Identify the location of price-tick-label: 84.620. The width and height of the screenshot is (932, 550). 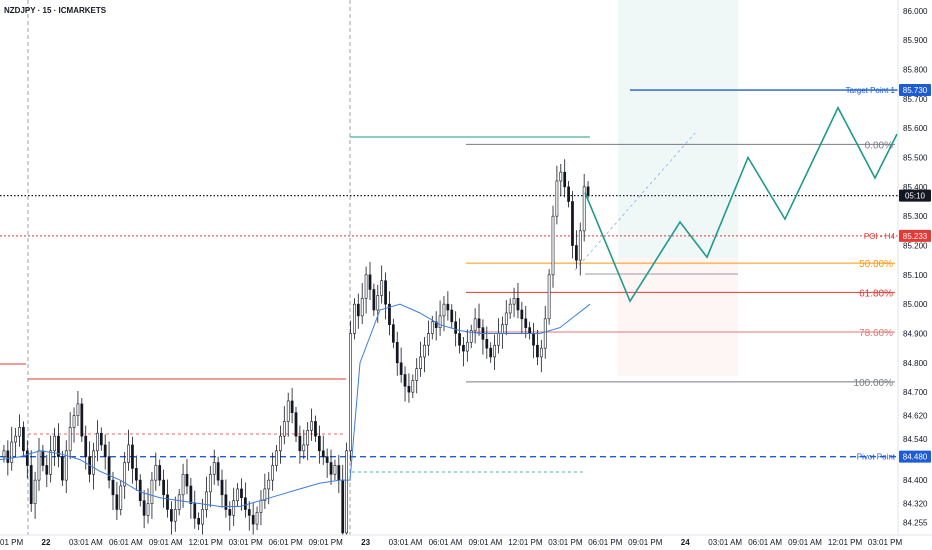
(915, 416).